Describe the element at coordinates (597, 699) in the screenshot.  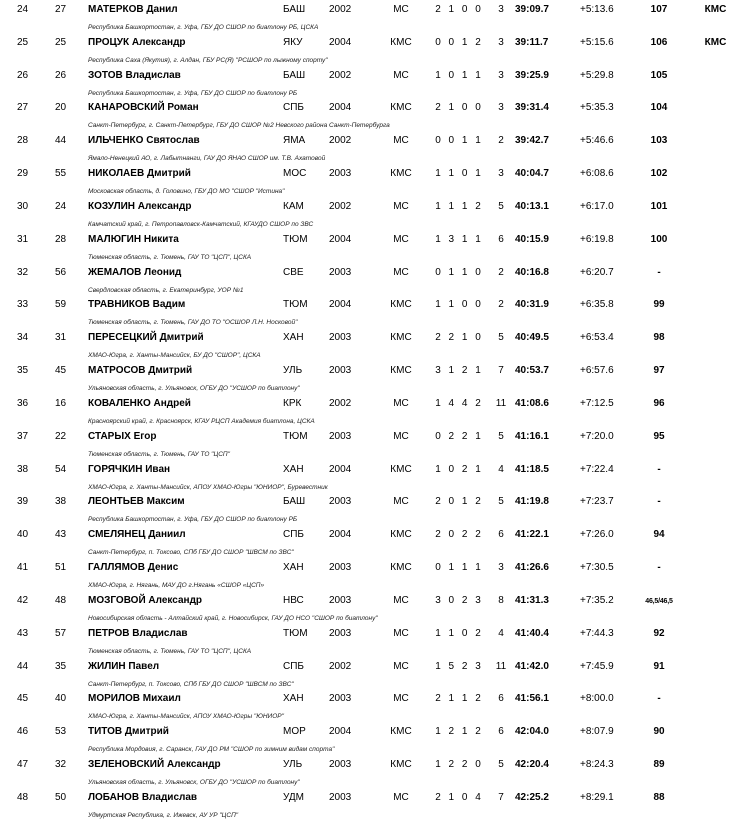
I see `time-gap-cell: +8:00.0` at that location.